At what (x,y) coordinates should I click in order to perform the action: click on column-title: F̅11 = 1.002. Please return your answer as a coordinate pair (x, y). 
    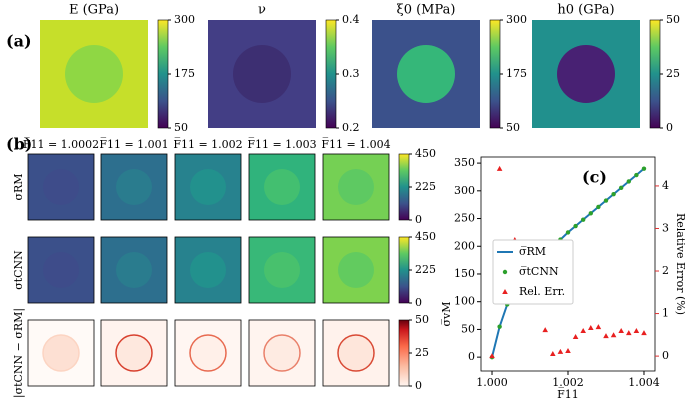
    Looking at the image, I should click on (207, 144).